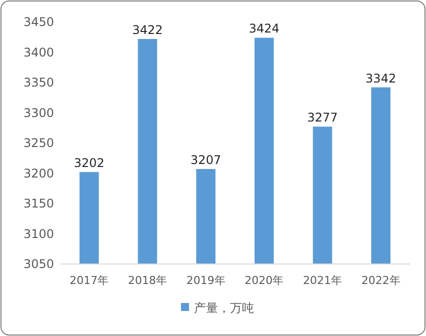  What do you see at coordinates (38, 264) in the screenshot?
I see `y-tick-label: 3050` at bounding box center [38, 264].